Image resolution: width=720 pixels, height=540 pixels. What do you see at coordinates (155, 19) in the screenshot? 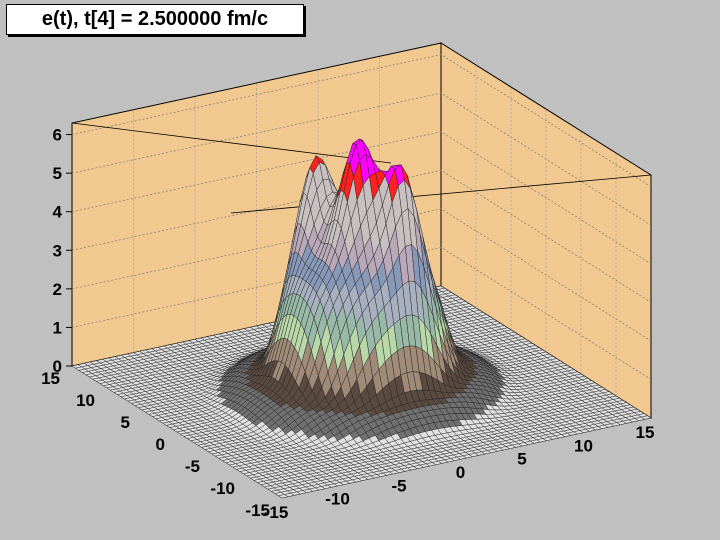
I see `chart-title: e(t), t[4] = 2.500000 fm/c` at bounding box center [155, 19].